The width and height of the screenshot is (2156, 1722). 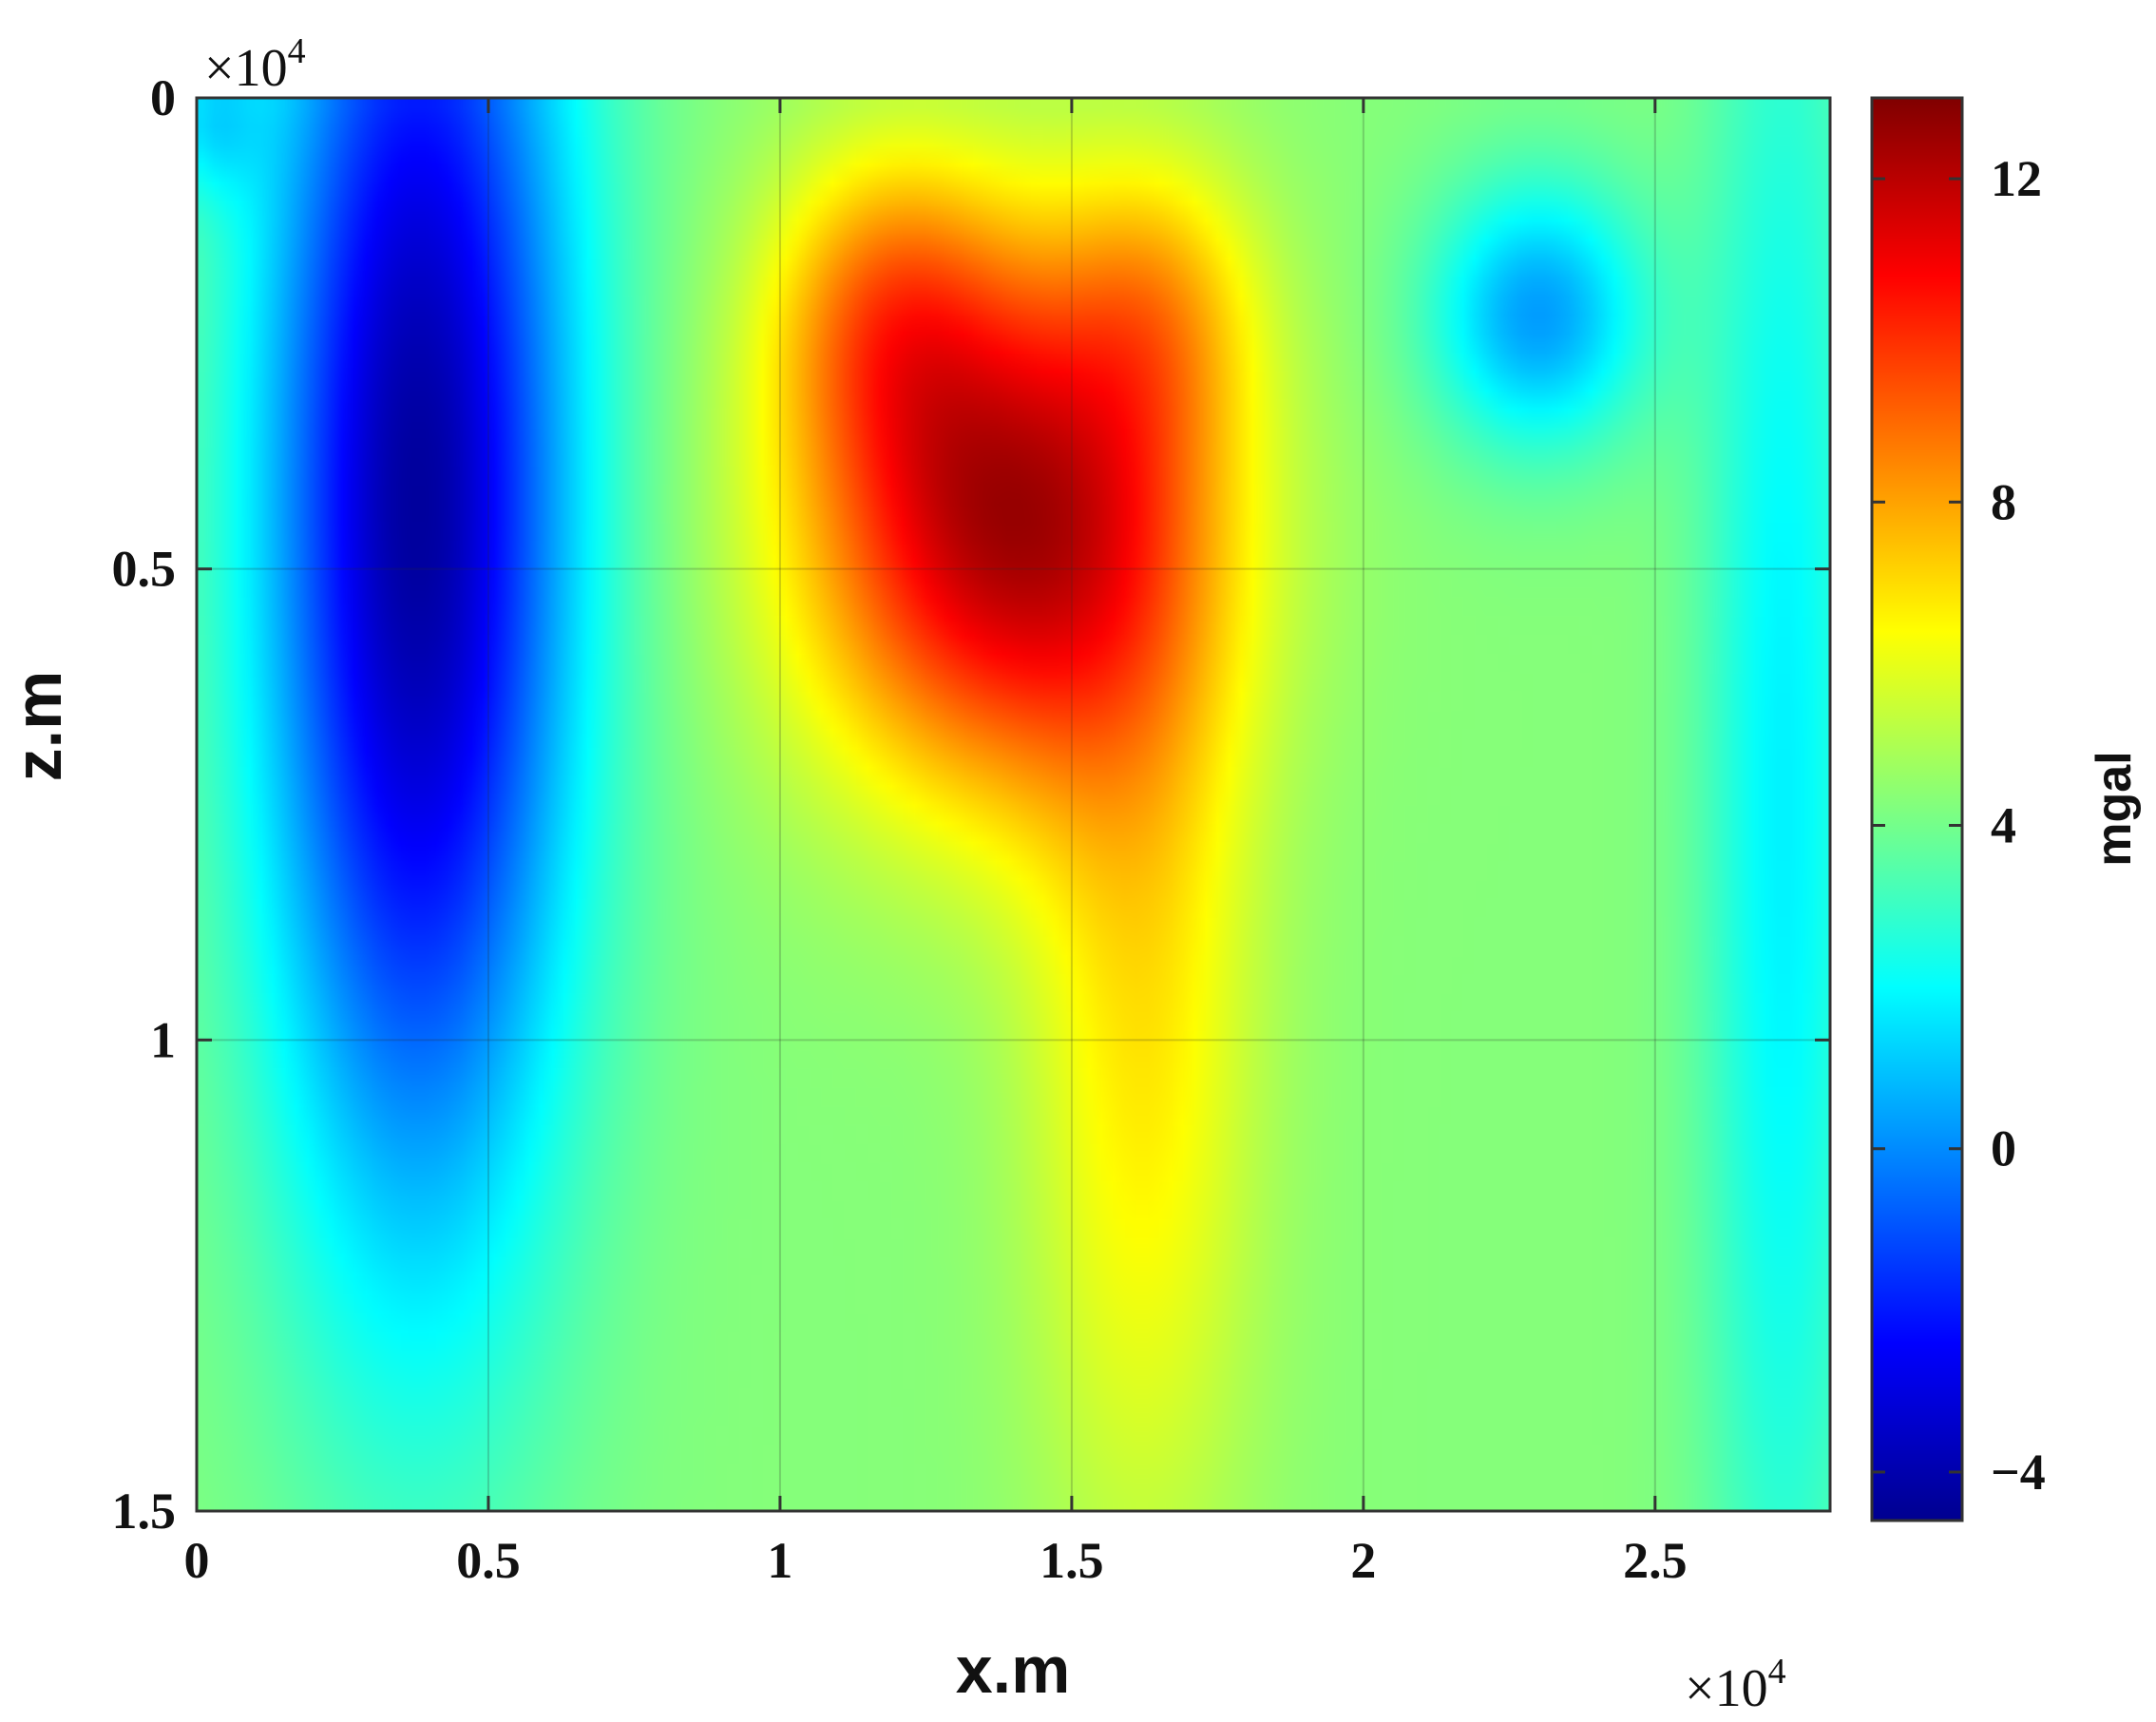 What do you see at coordinates (936, 1560) in the screenshot?
I see `x-tick-labels: 0 0.5 1 1.5 2 2.5` at bounding box center [936, 1560].